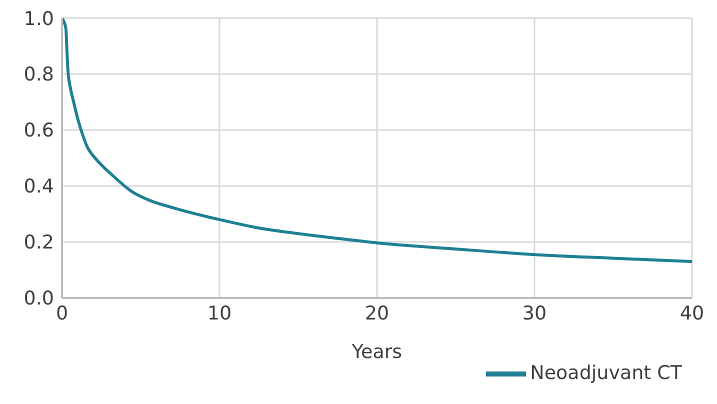 The height and width of the screenshot is (404, 717). I want to click on y-tick-label: 1.0, so click(39, 19).